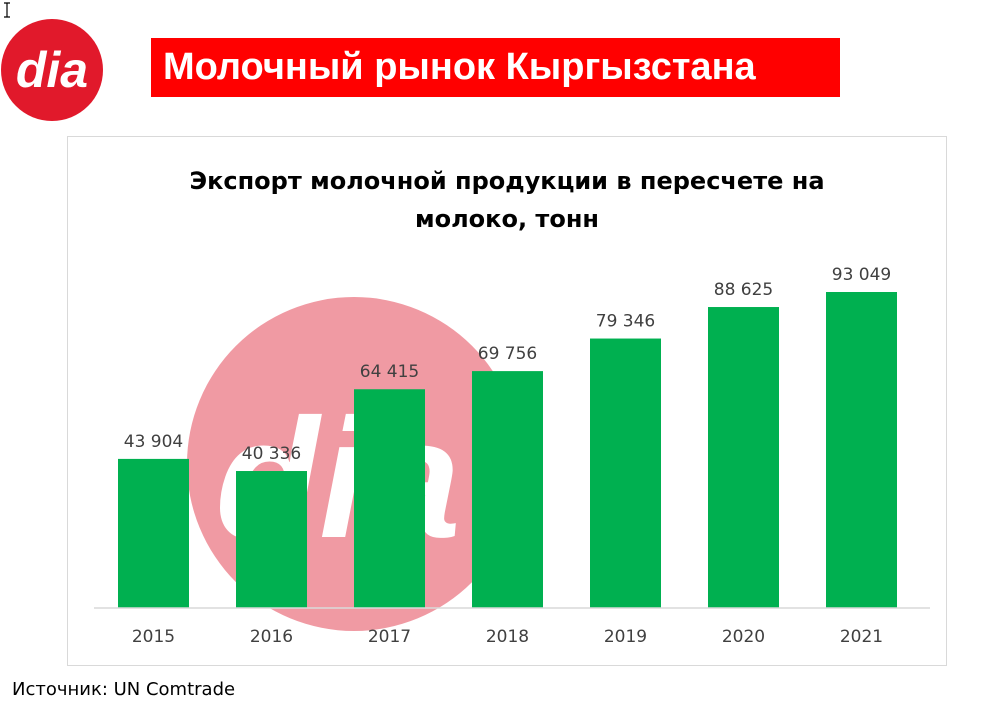 This screenshot has width=987, height=714. I want to click on bar-2016, so click(271, 539).